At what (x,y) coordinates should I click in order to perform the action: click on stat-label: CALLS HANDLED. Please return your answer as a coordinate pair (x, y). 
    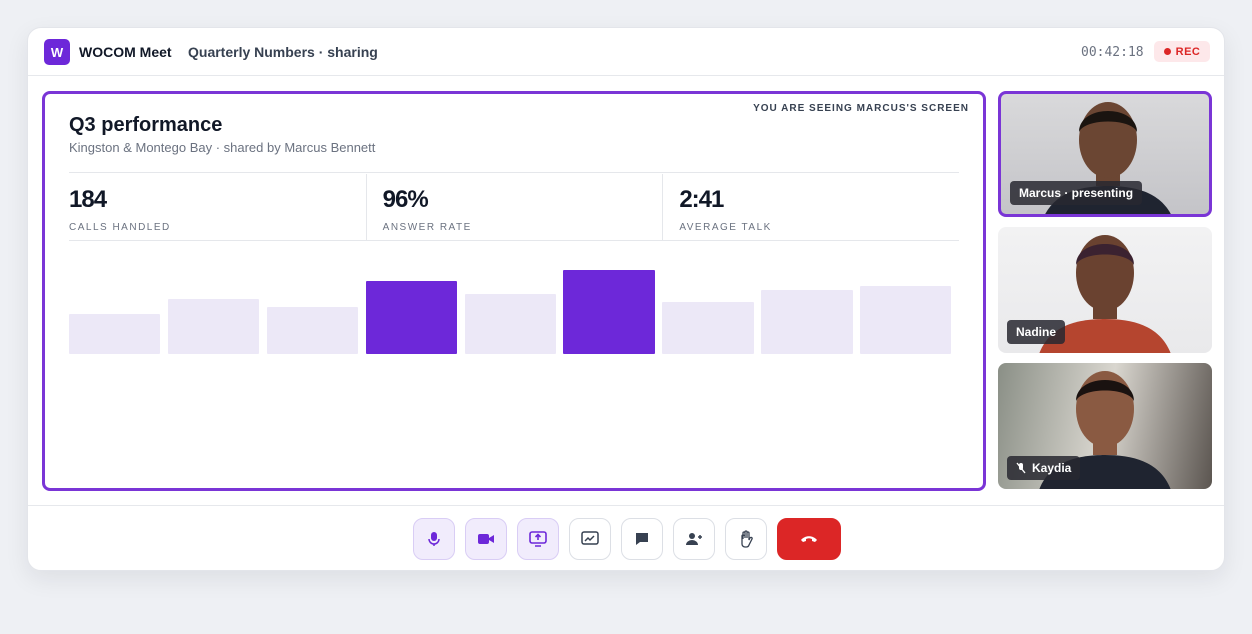
    Looking at the image, I should click on (120, 227).